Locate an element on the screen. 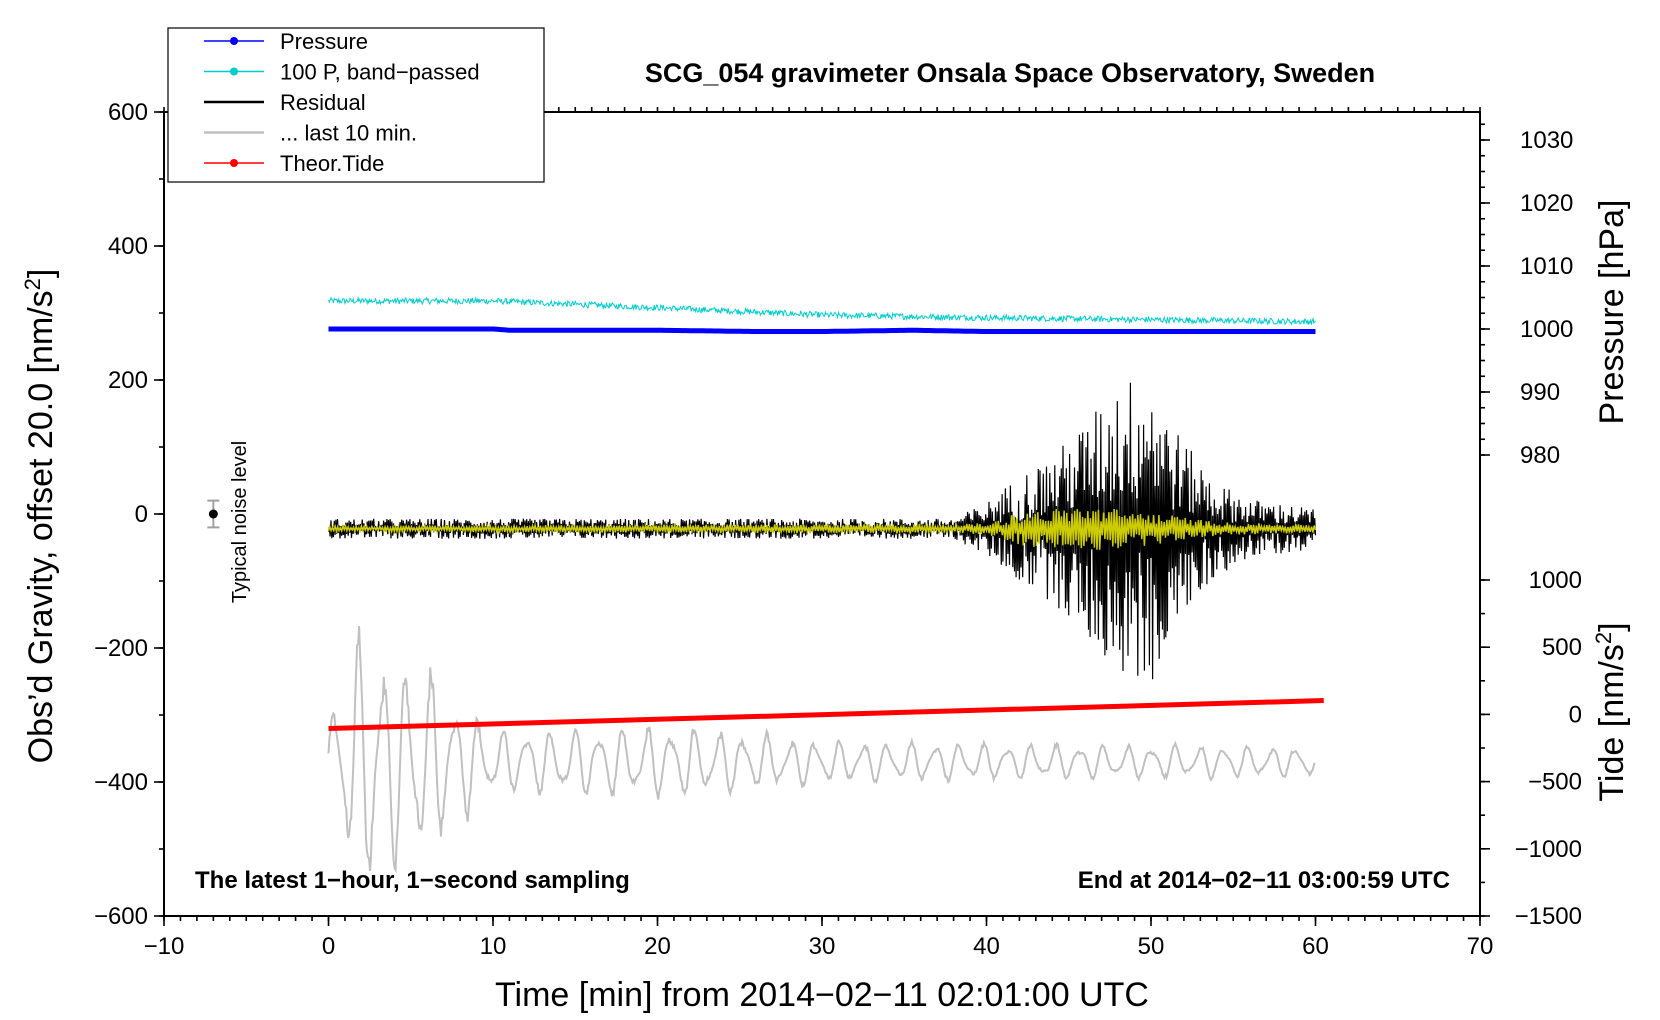  y-tick-label: 0 is located at coordinates (141, 514).